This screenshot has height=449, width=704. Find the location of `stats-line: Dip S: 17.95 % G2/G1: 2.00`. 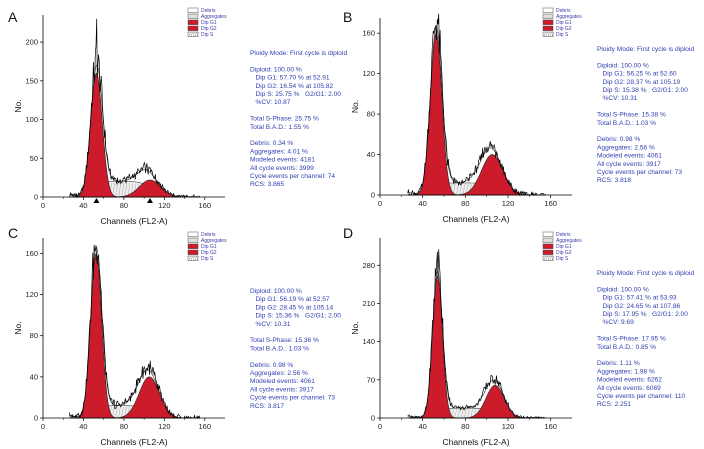

stats-line: Dip S: 17.95 % G2/G1: 2.00 is located at coordinates (642, 314).